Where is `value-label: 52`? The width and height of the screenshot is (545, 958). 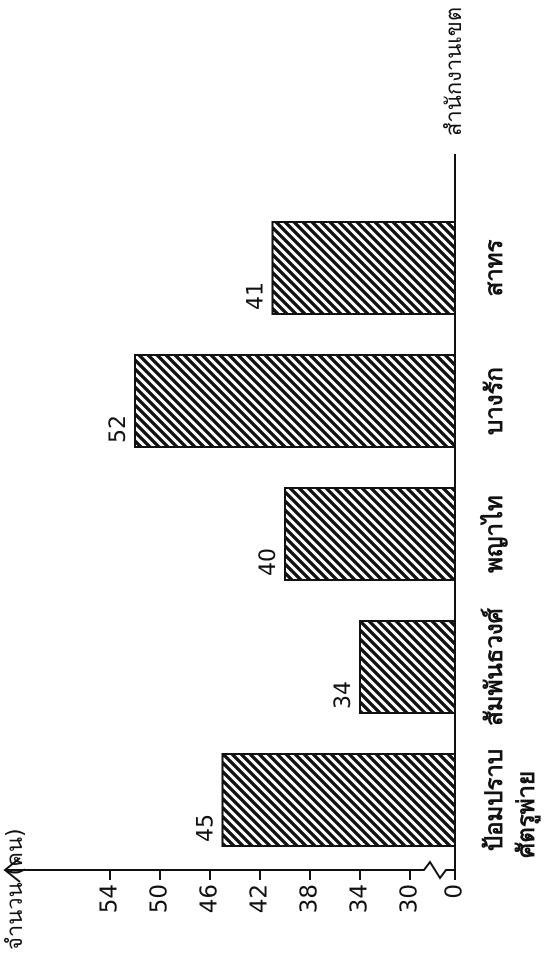 value-label: 52 is located at coordinates (118, 429).